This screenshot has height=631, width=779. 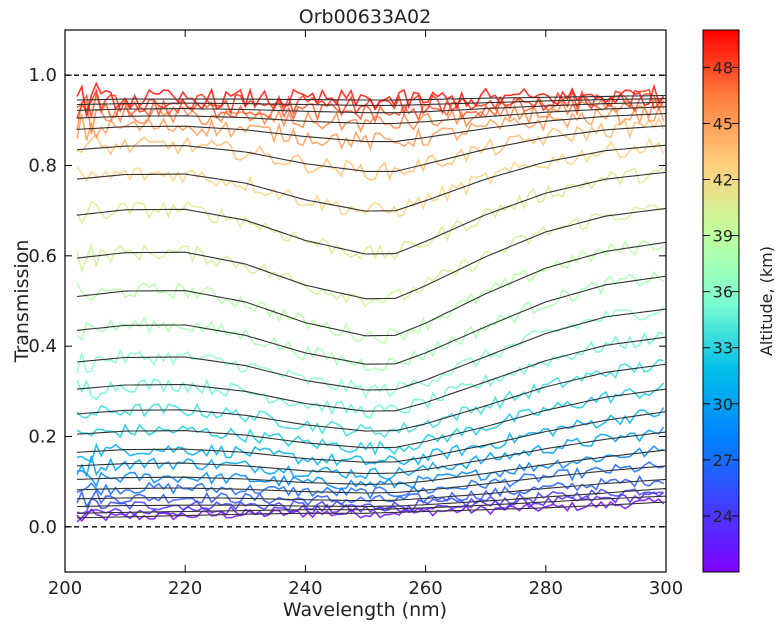 I want to click on colorbar-tick-label: 39, so click(x=723, y=236).